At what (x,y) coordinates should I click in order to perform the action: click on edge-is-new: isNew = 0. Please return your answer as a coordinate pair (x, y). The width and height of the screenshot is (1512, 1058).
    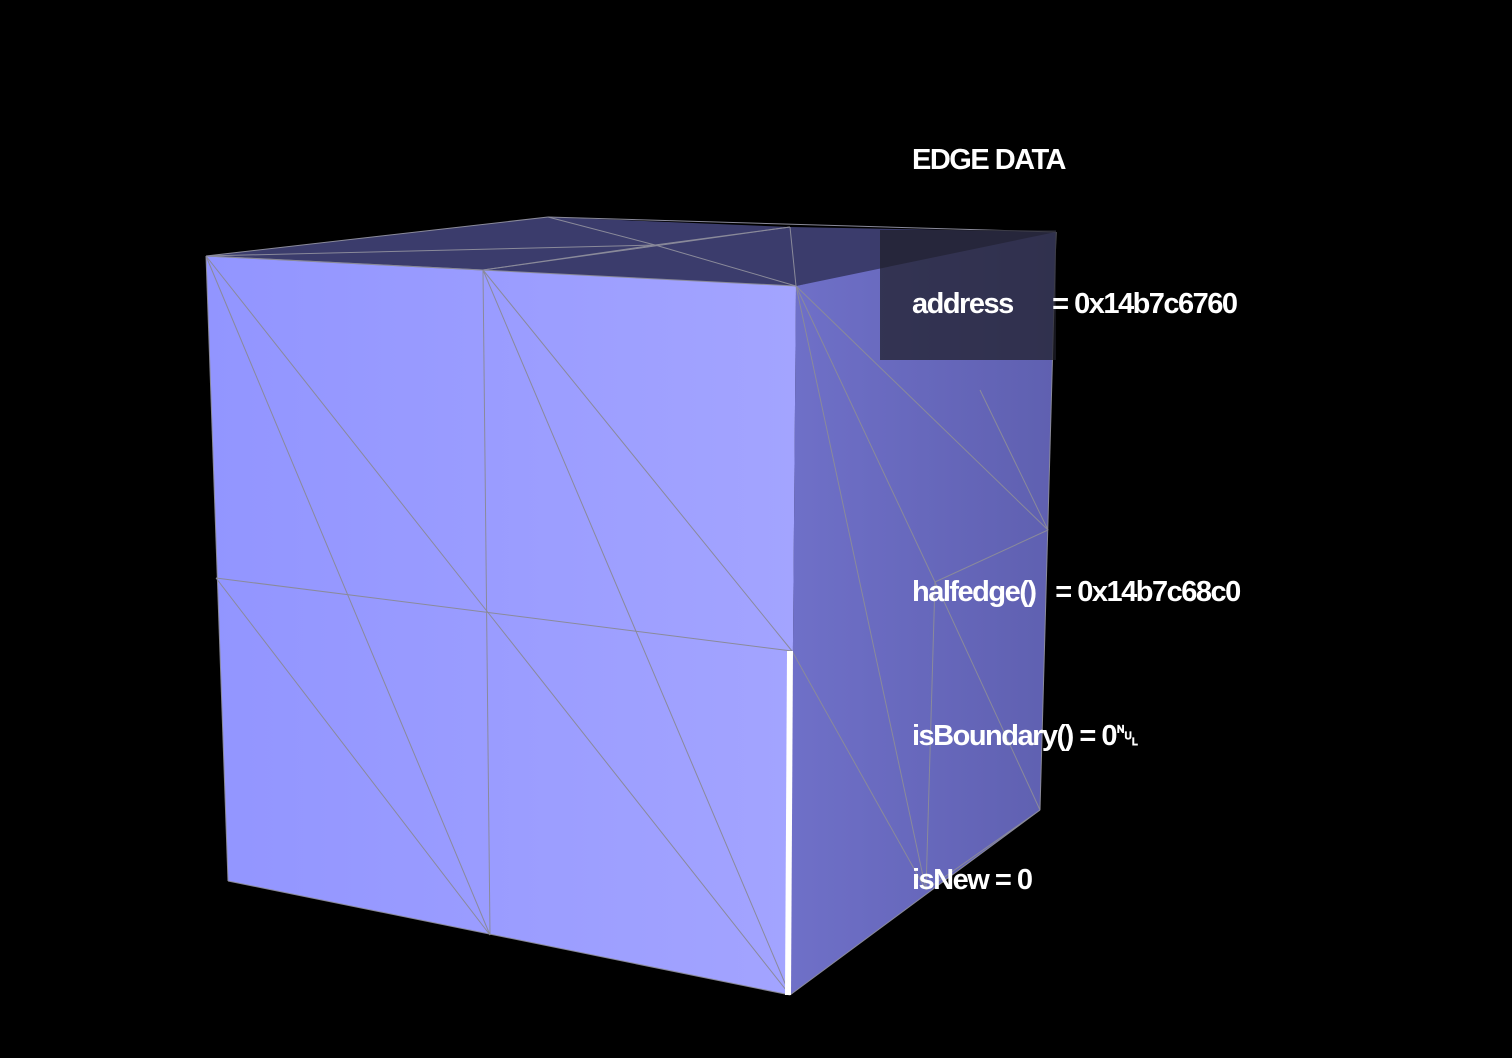
    Looking at the image, I should click on (972, 880).